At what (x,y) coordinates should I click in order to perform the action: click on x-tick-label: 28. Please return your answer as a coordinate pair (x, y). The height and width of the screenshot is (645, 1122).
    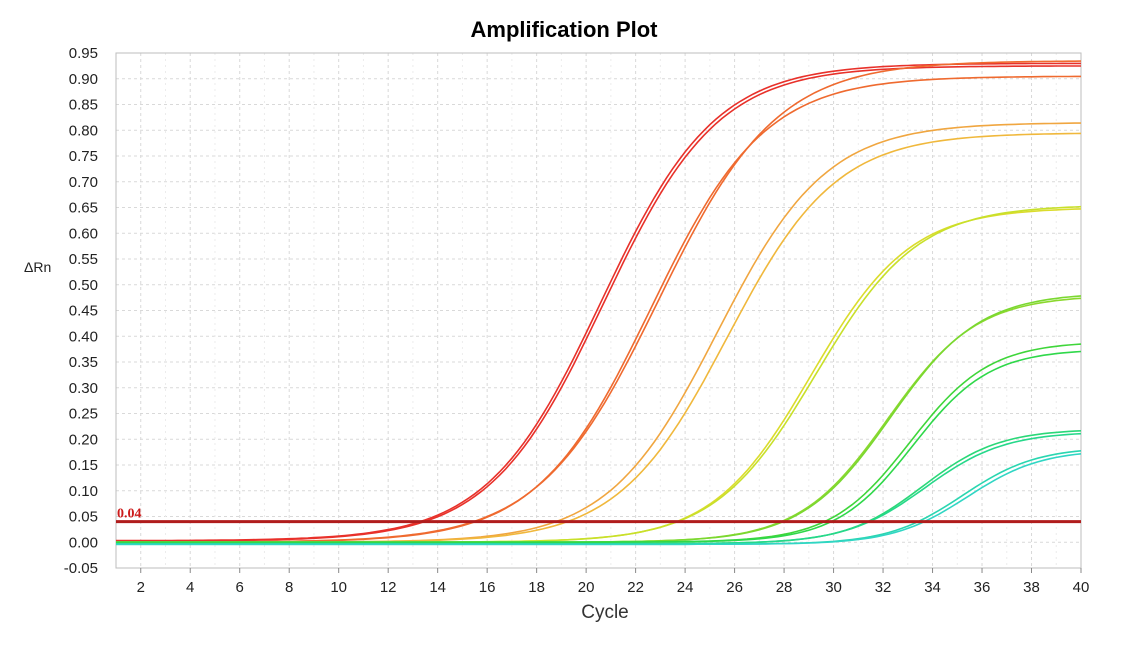
    Looking at the image, I should click on (784, 587).